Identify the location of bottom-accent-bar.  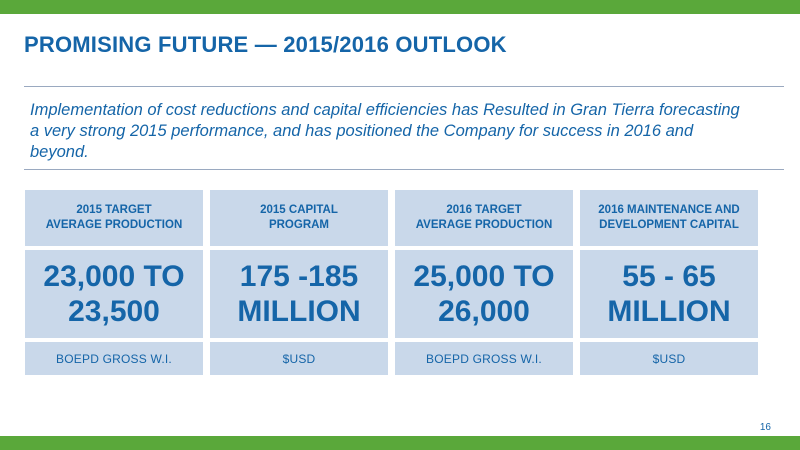
(400, 443).